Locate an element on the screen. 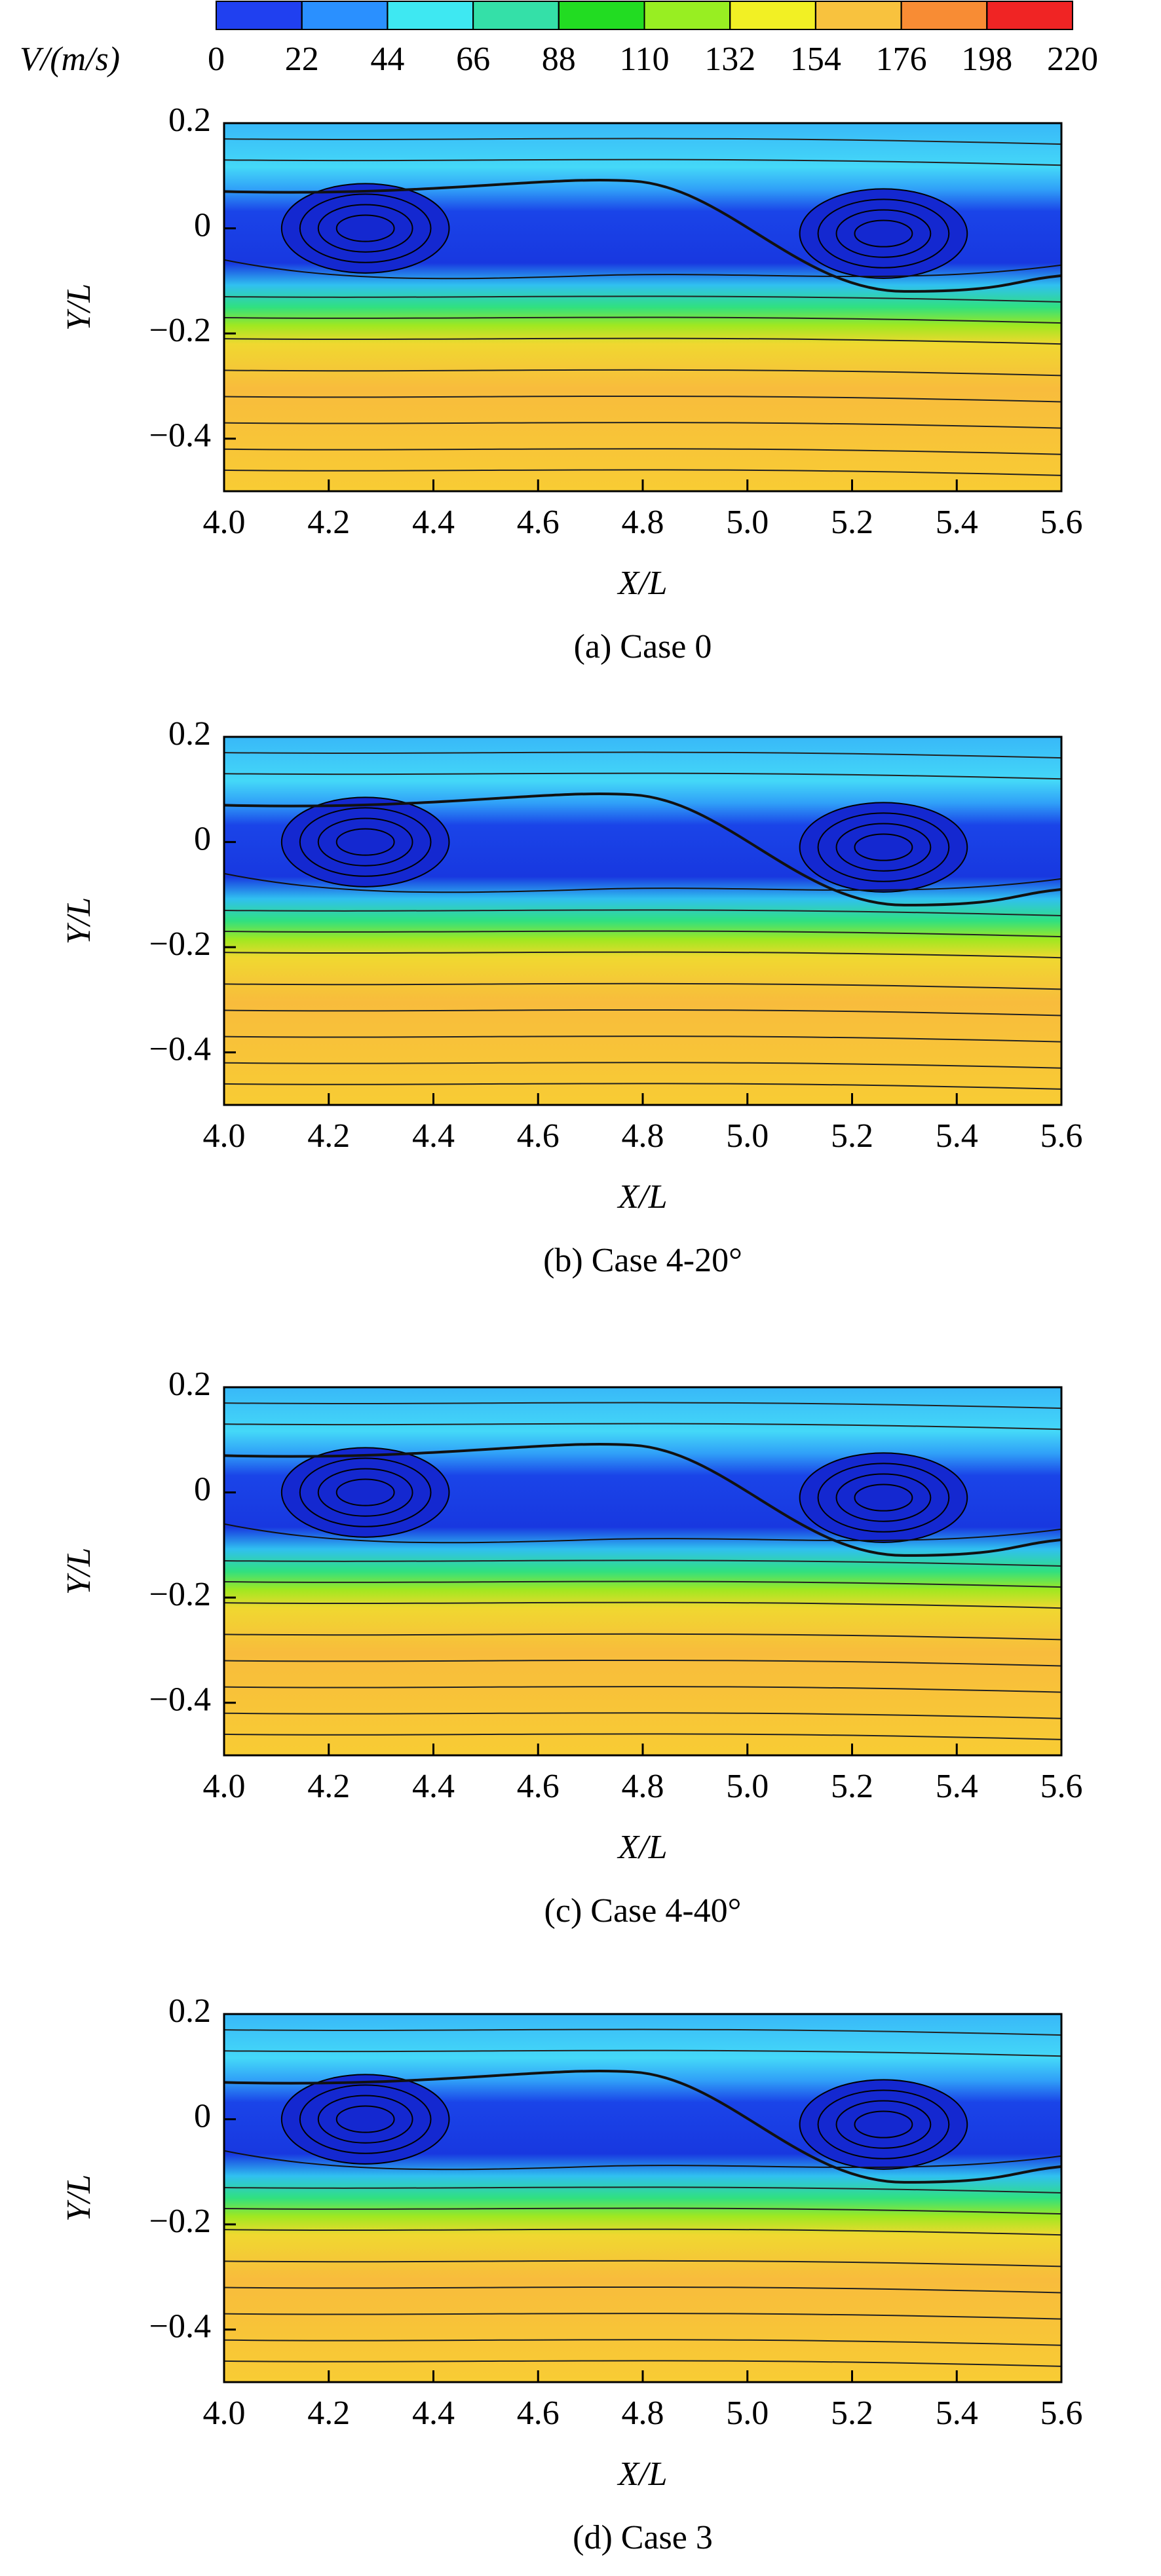 Image resolution: width=1161 pixels, height=2576 pixels. caption: (c) Case 4-40° is located at coordinates (643, 1911).